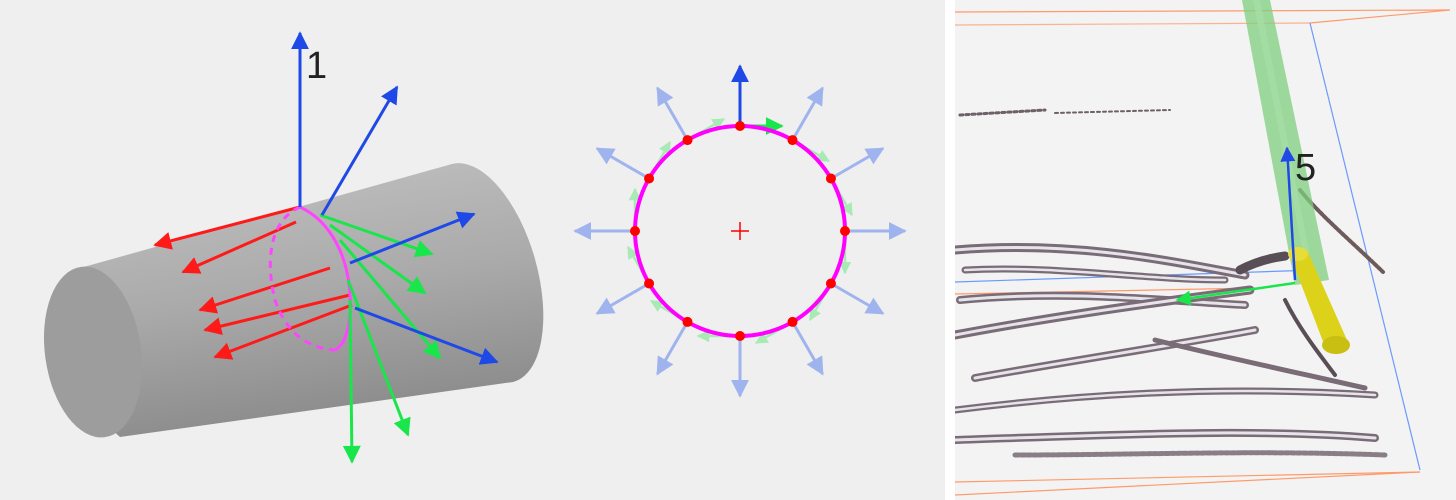  What do you see at coordinates (1285, 142) in the screenshot?
I see `green-cylinder` at bounding box center [1285, 142].